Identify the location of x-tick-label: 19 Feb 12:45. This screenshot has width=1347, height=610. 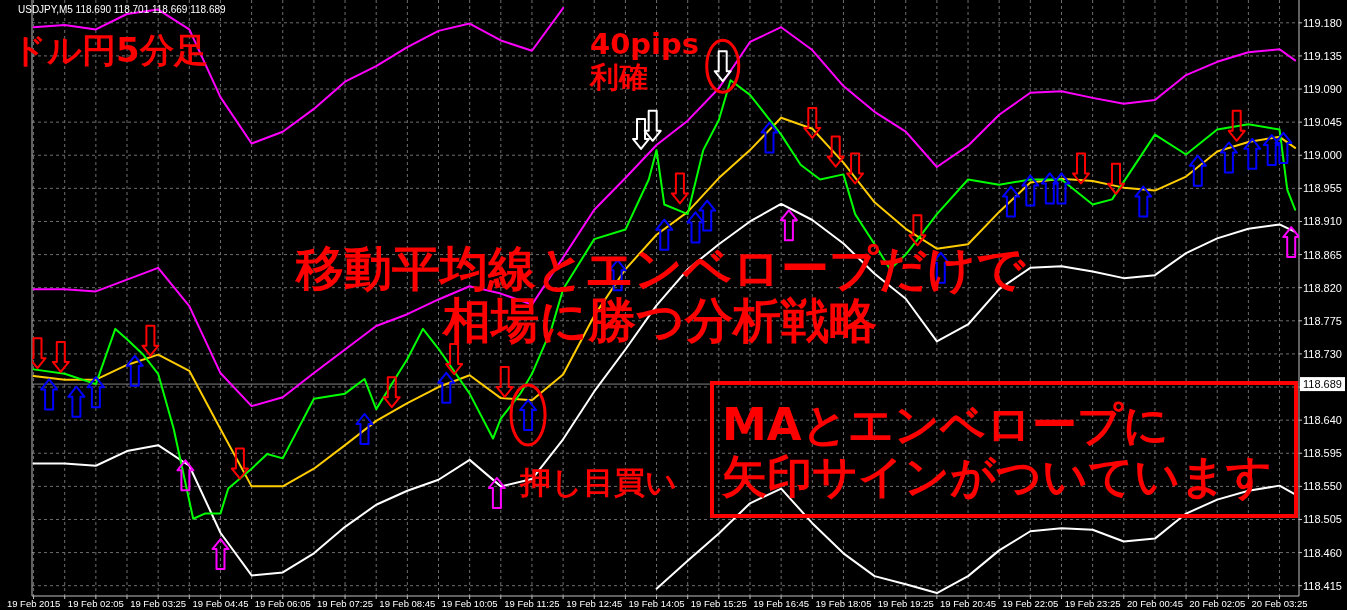
(594, 603).